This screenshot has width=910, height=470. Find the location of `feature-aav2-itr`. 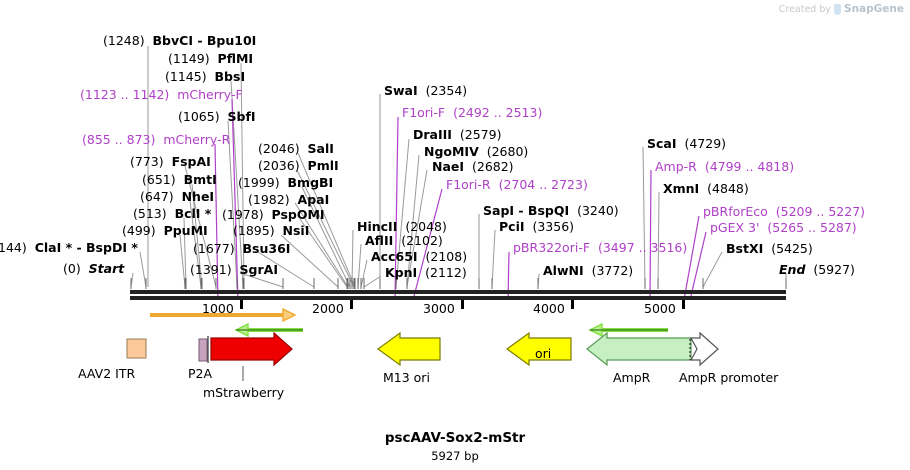

feature-aav2-itr is located at coordinates (136, 348).